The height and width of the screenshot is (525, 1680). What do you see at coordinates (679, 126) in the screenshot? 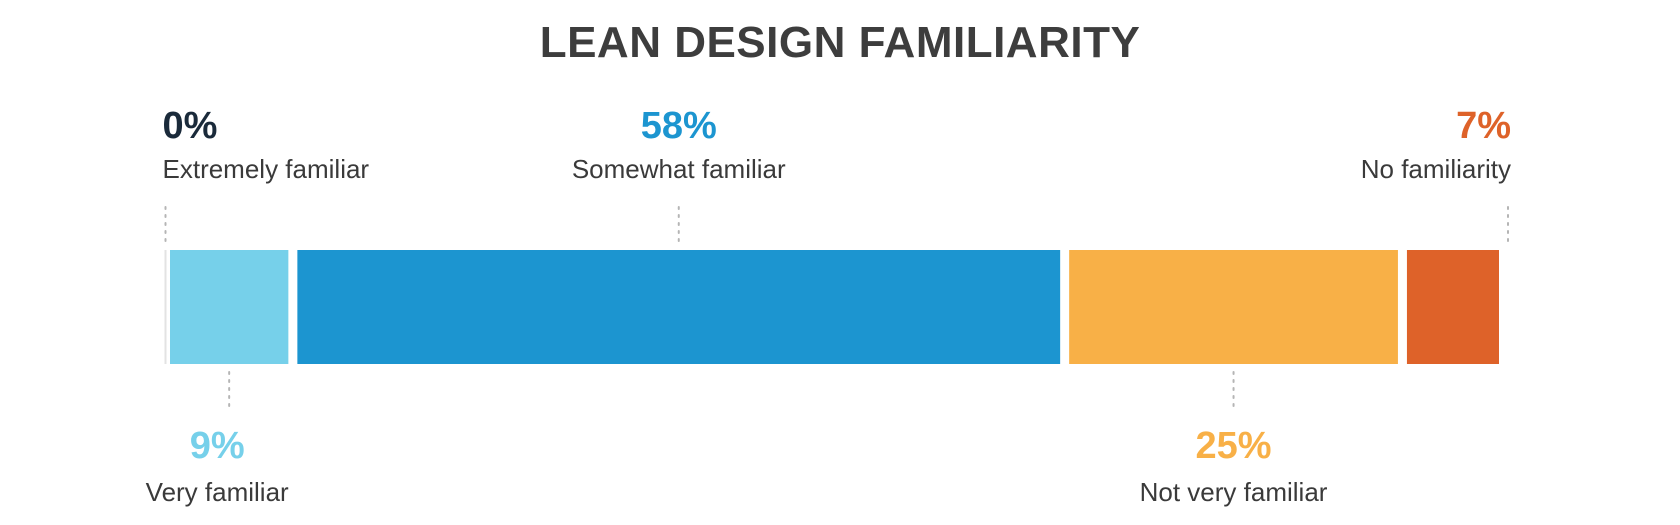
I see `value-label-somewhat-familiar: 58%` at bounding box center [679, 126].